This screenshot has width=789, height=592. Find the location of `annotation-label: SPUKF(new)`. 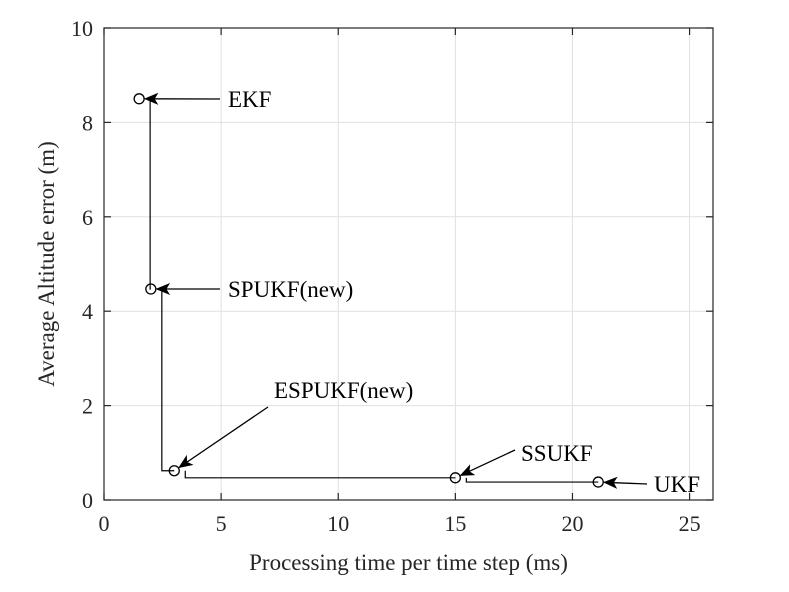

annotation-label: SPUKF(new) is located at coordinates (290, 289).